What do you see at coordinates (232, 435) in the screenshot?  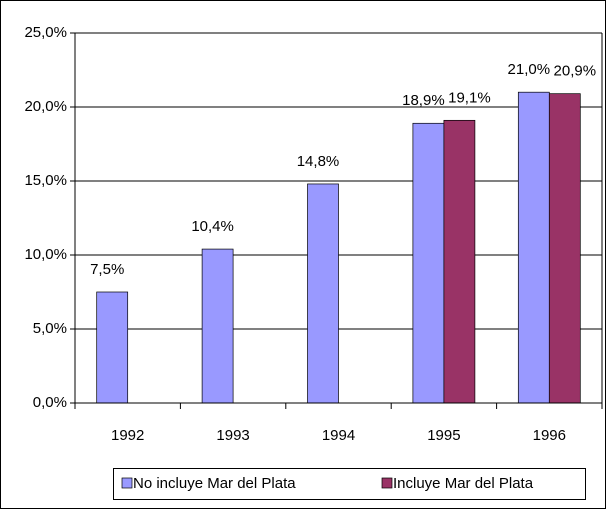 I see `x-tick-label: 1993` at bounding box center [232, 435].